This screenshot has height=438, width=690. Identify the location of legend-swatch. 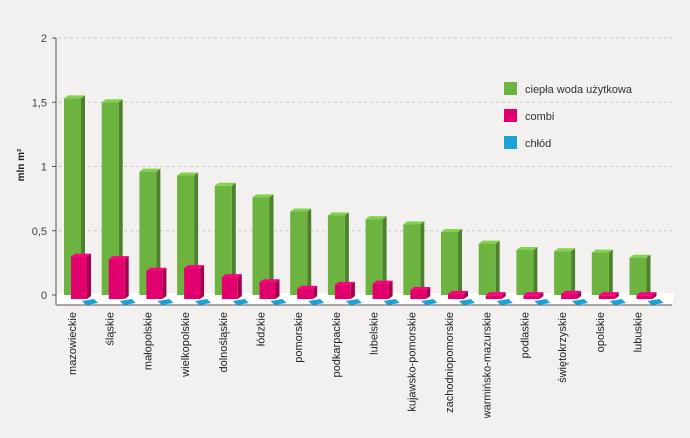
(510, 88).